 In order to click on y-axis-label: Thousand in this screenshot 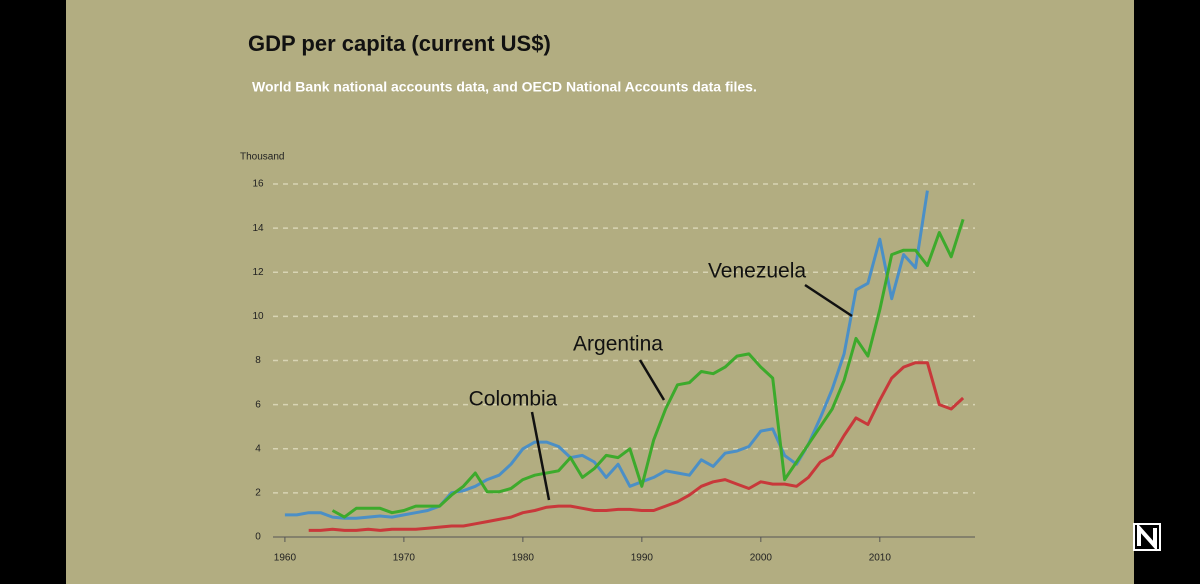, I will do `click(262, 157)`.